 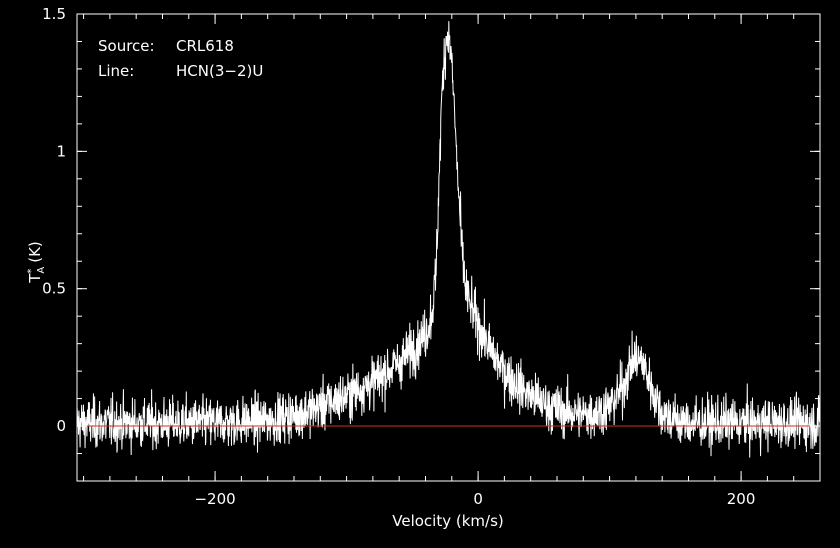 I want to click on y-tick-label: 1, so click(x=61, y=151).